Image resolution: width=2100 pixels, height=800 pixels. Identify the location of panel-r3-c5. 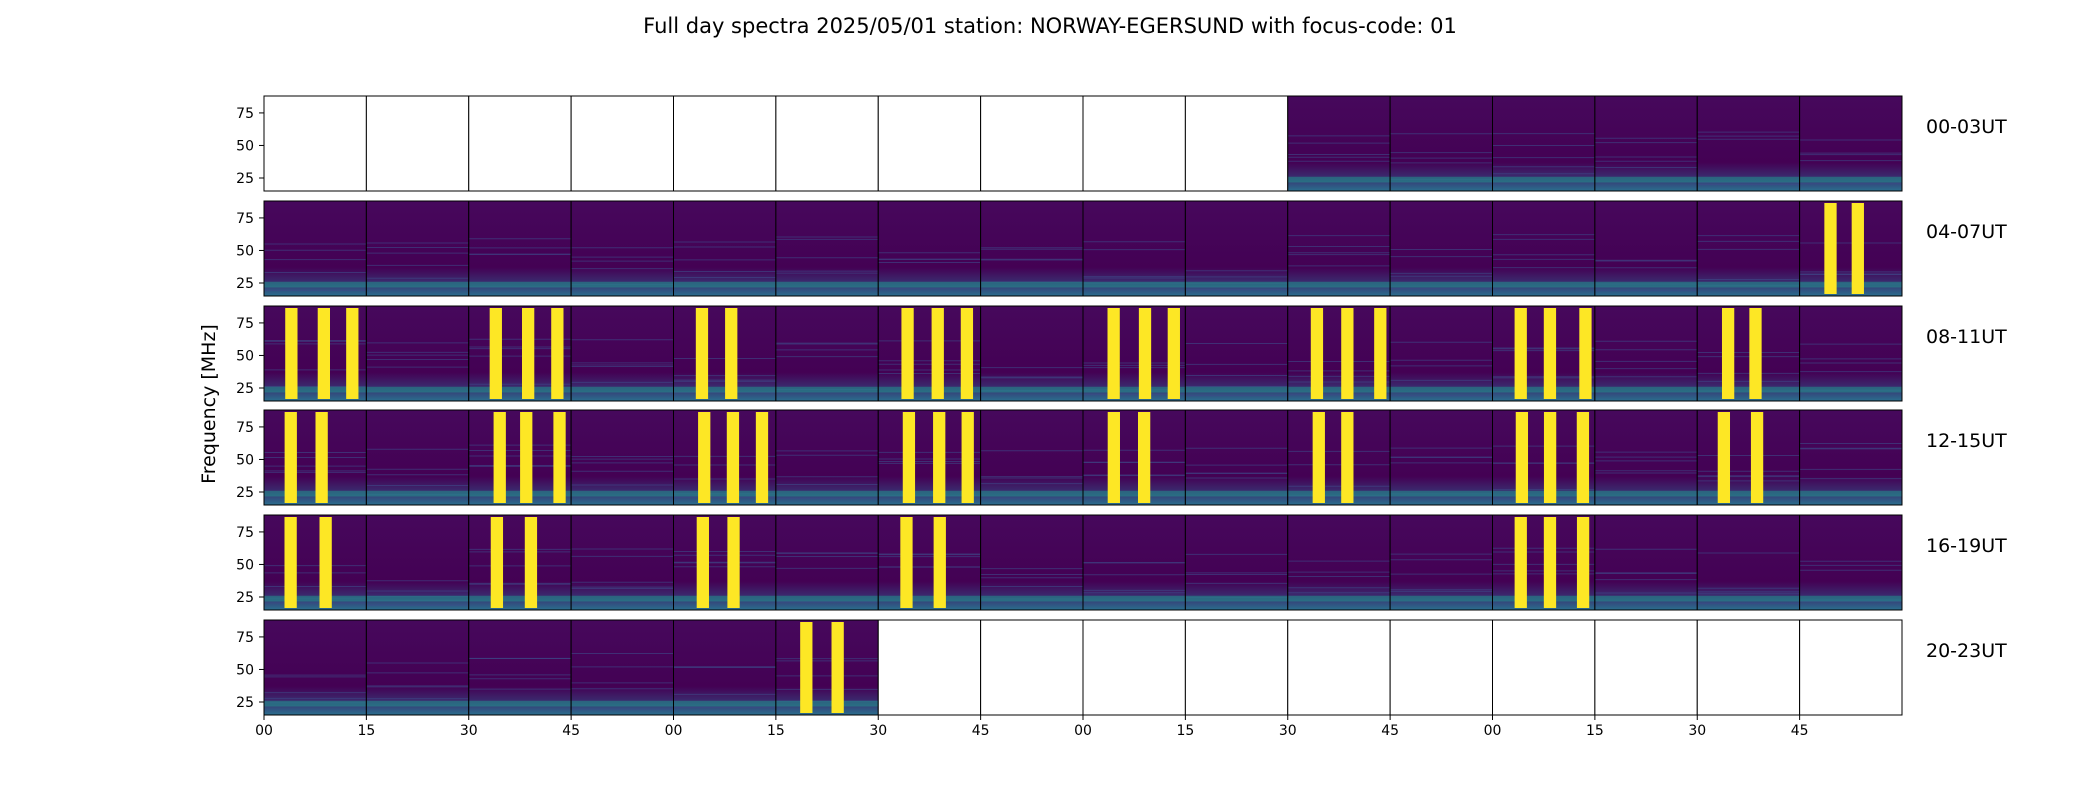
(827, 457).